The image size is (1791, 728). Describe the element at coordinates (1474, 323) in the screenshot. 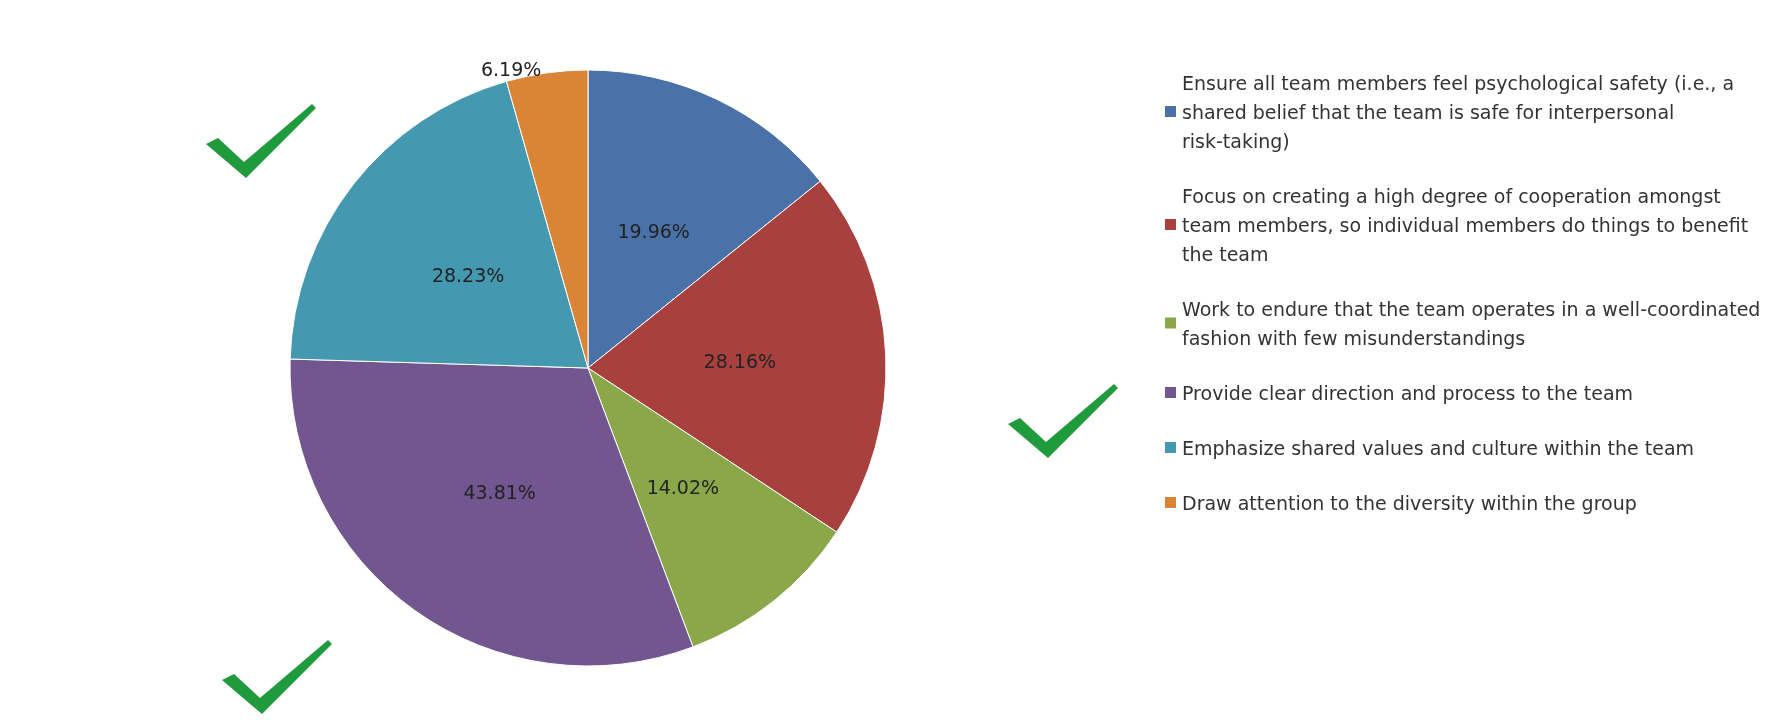

I see `legend-label: Work to endure that the team operates in a well-coordinated fashion with few misunderstandings` at that location.